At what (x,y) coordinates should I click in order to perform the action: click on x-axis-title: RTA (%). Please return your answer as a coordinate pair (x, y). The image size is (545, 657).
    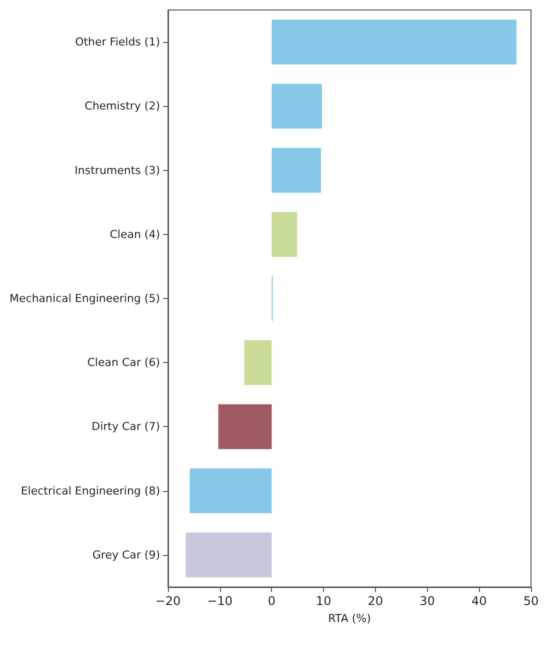
    Looking at the image, I should click on (349, 618).